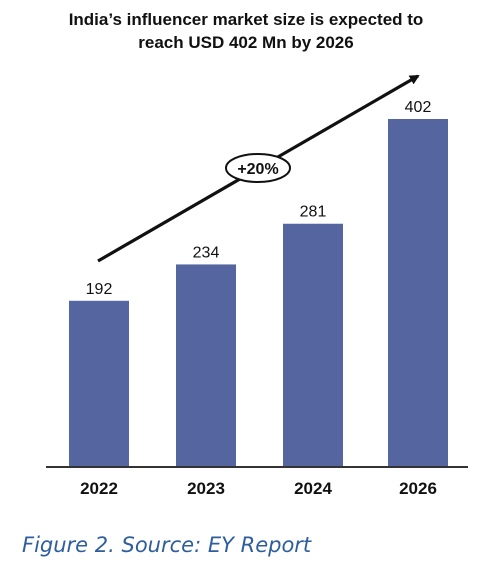 The width and height of the screenshot is (492, 579). I want to click on data-label-2023: 234, so click(206, 252).